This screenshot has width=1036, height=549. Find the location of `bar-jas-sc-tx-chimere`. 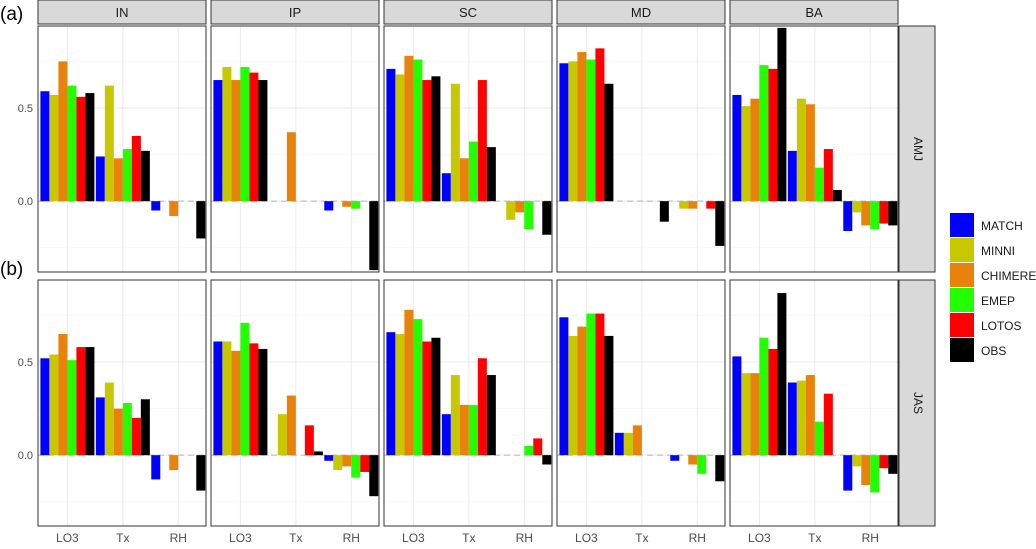

bar-jas-sc-tx-chimere is located at coordinates (464, 430).